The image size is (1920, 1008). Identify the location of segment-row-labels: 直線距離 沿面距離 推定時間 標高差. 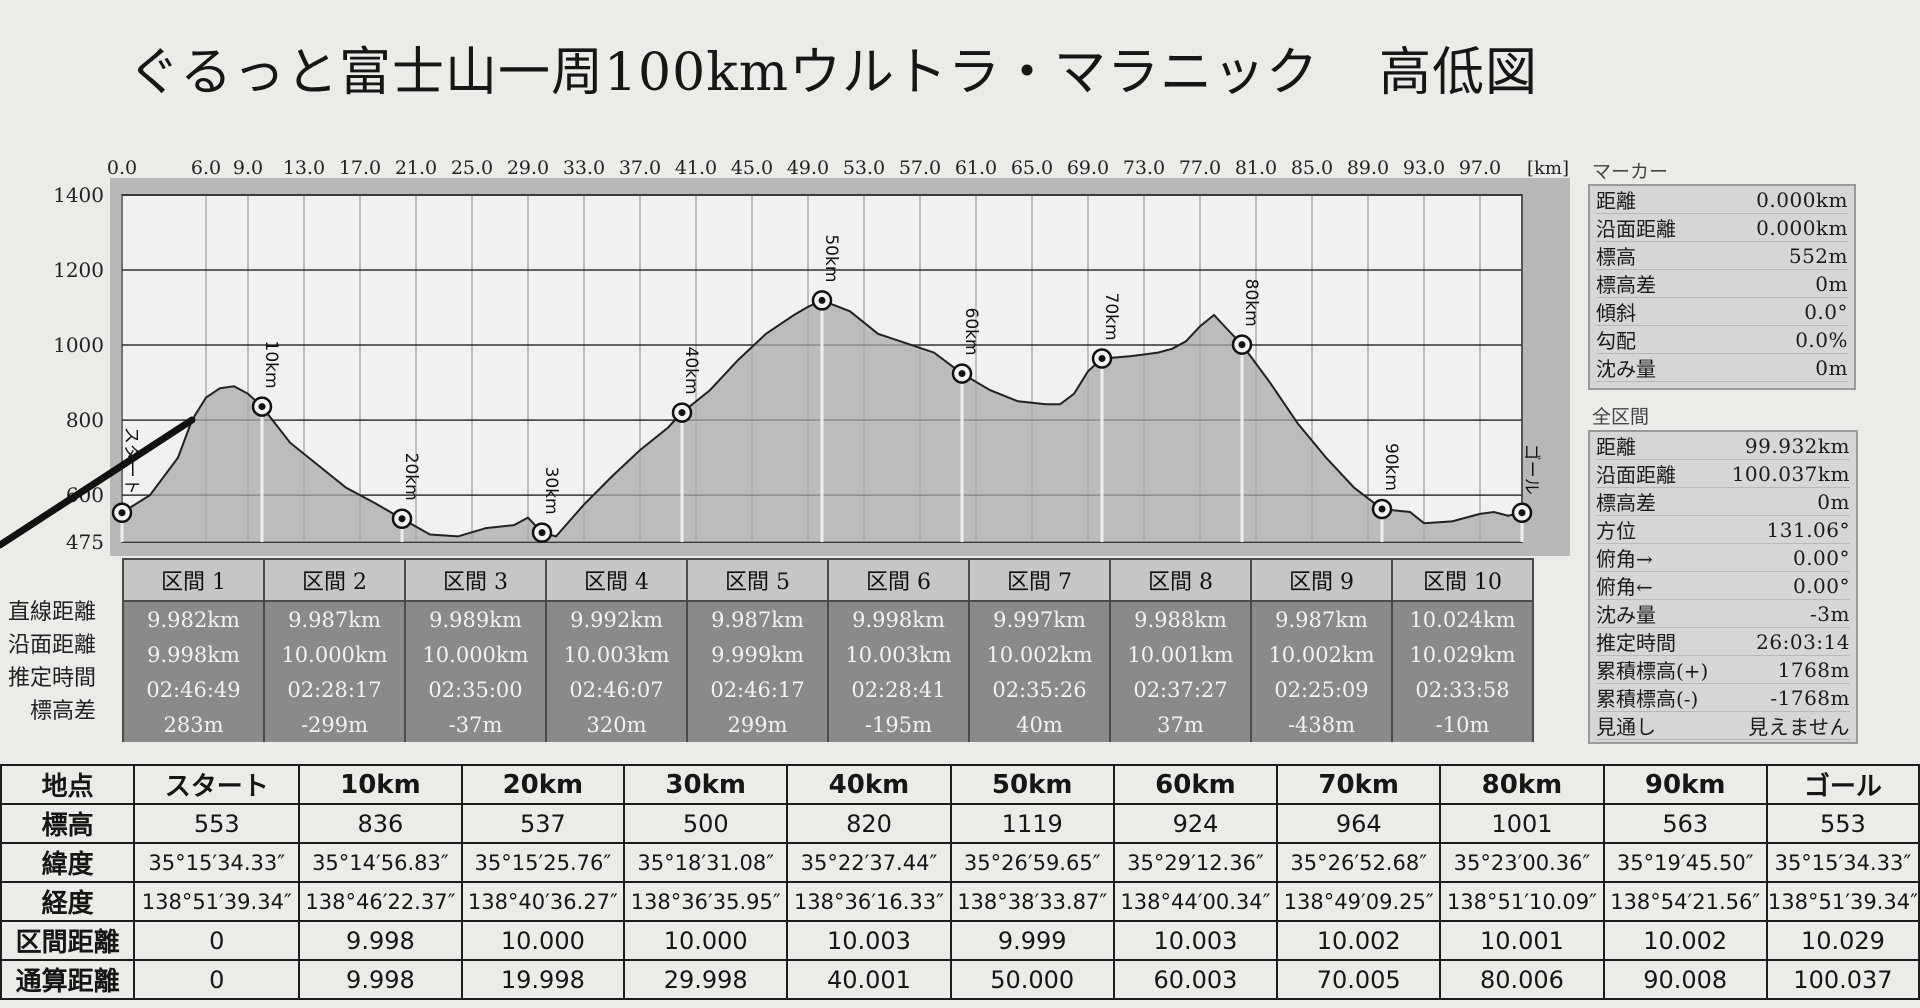
(50, 662).